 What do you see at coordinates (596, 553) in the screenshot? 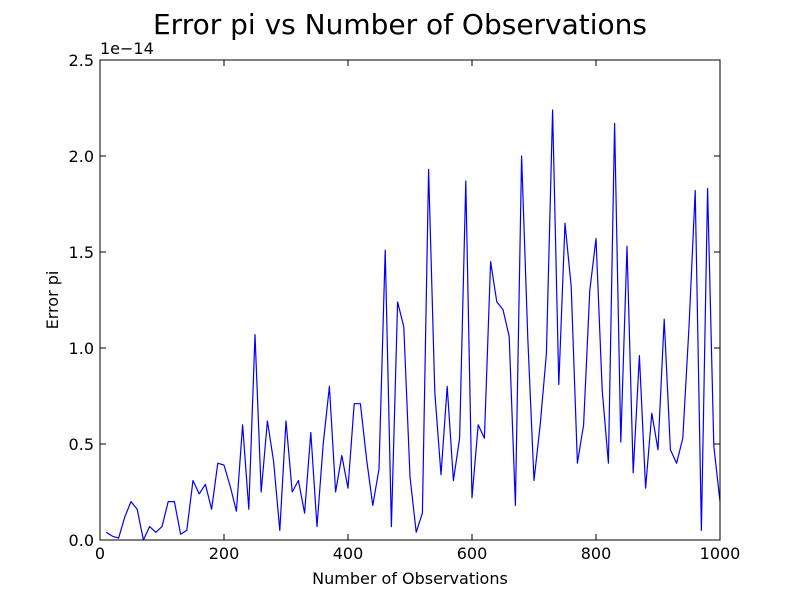
I see `x-tick-label: 800` at bounding box center [596, 553].